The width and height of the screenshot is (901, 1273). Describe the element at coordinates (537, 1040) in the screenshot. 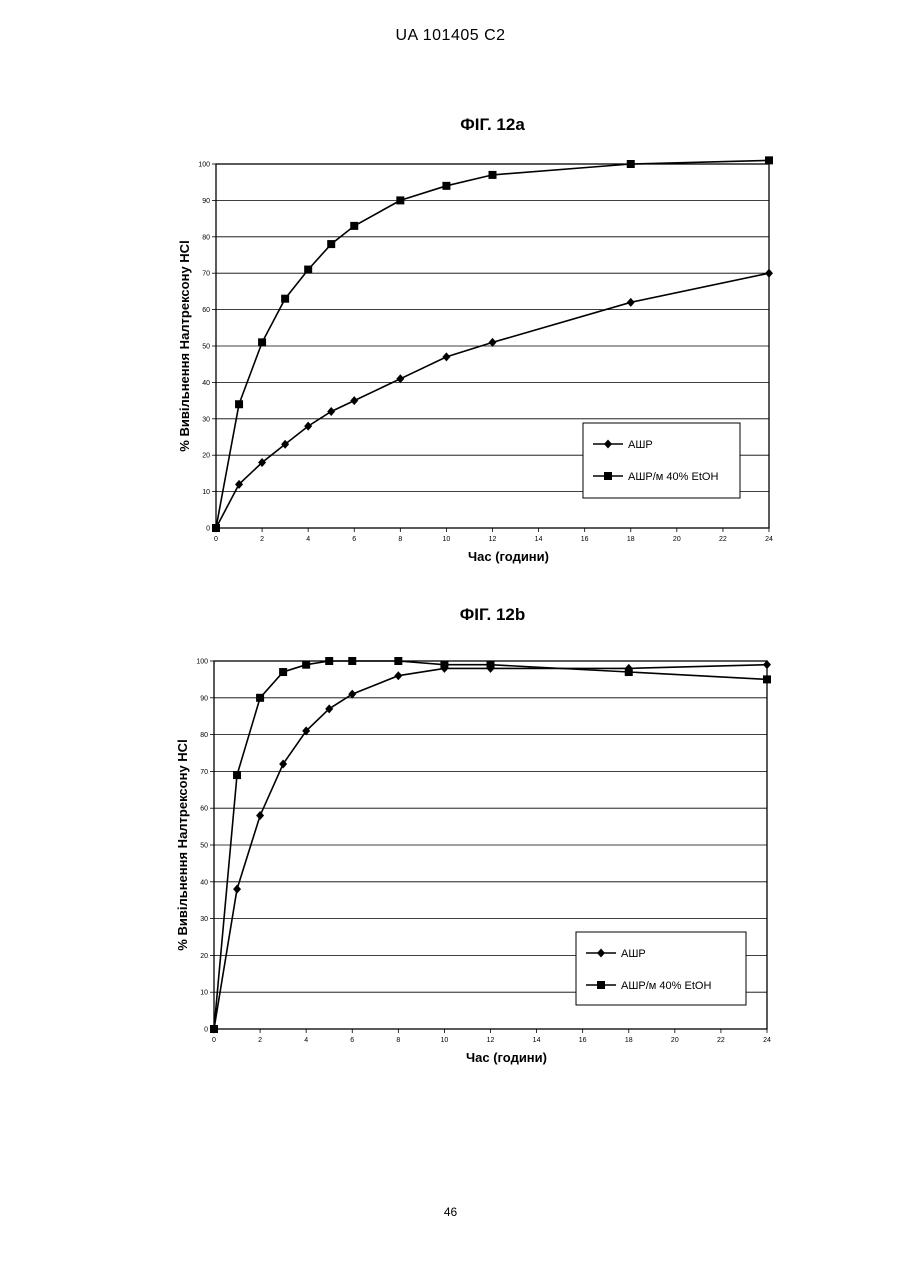

I see `x-tick-label: 14` at that location.